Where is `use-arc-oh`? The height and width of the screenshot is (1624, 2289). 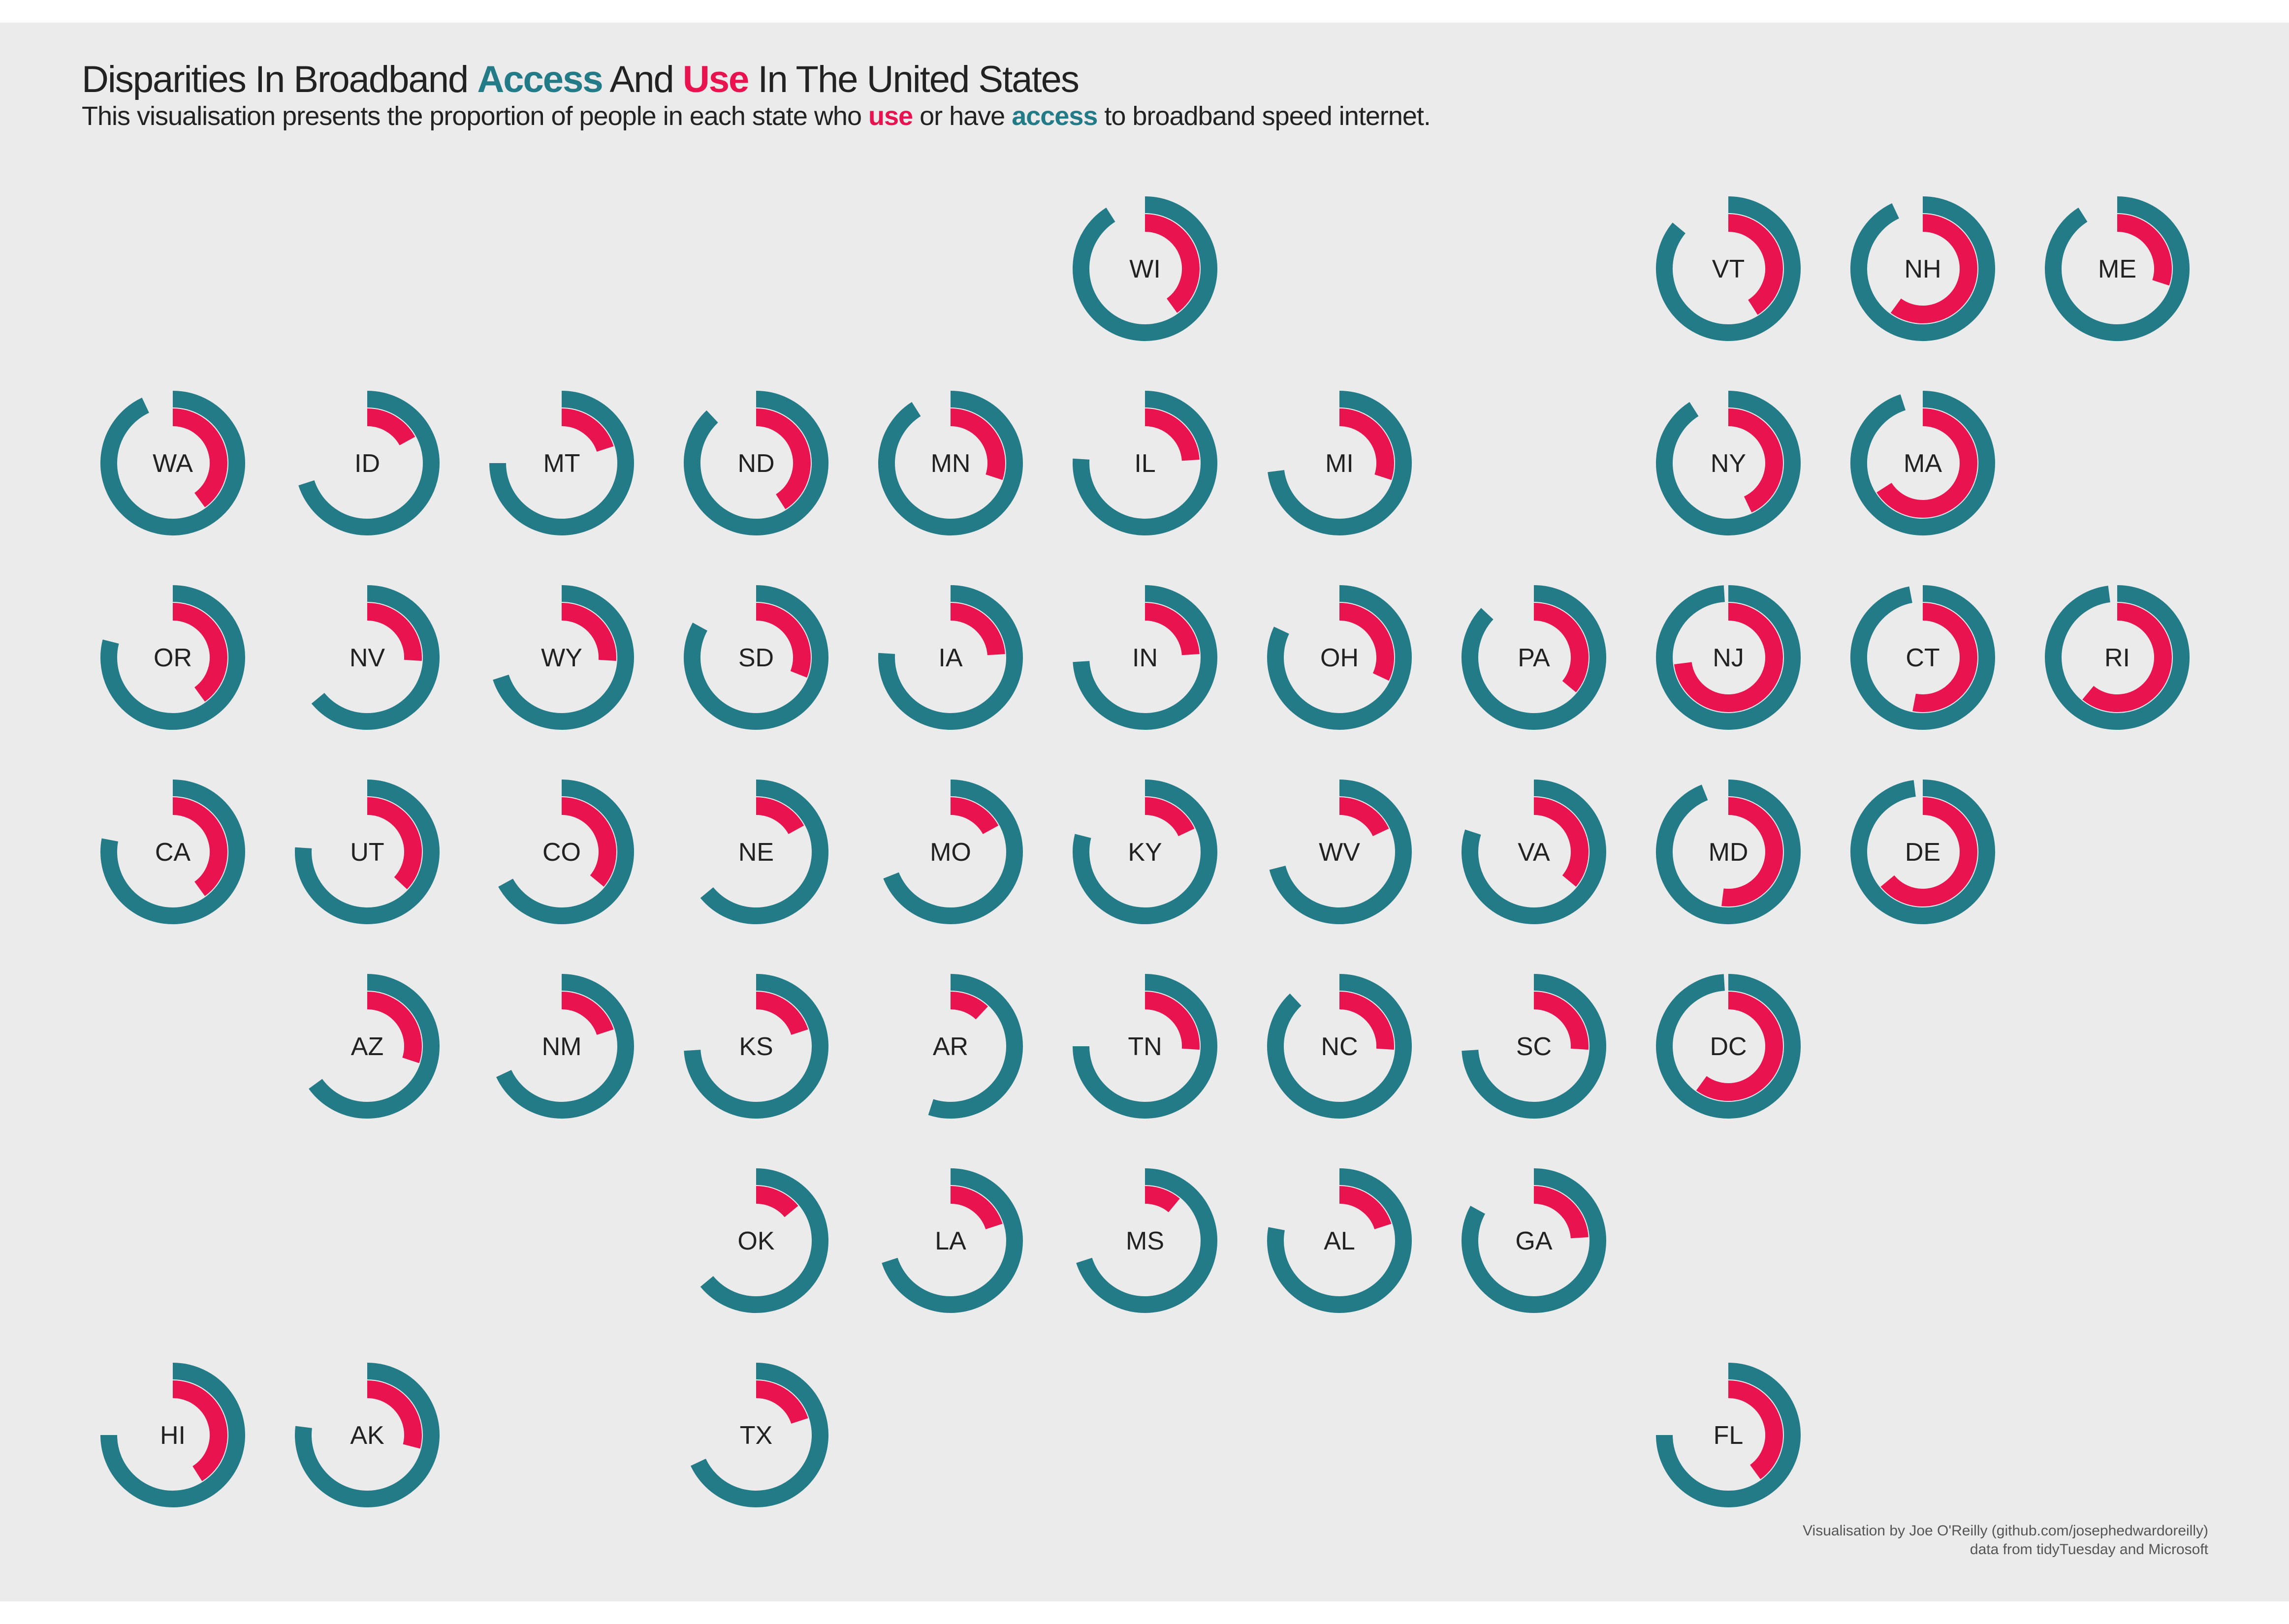
use-arc-oh is located at coordinates (1366, 642).